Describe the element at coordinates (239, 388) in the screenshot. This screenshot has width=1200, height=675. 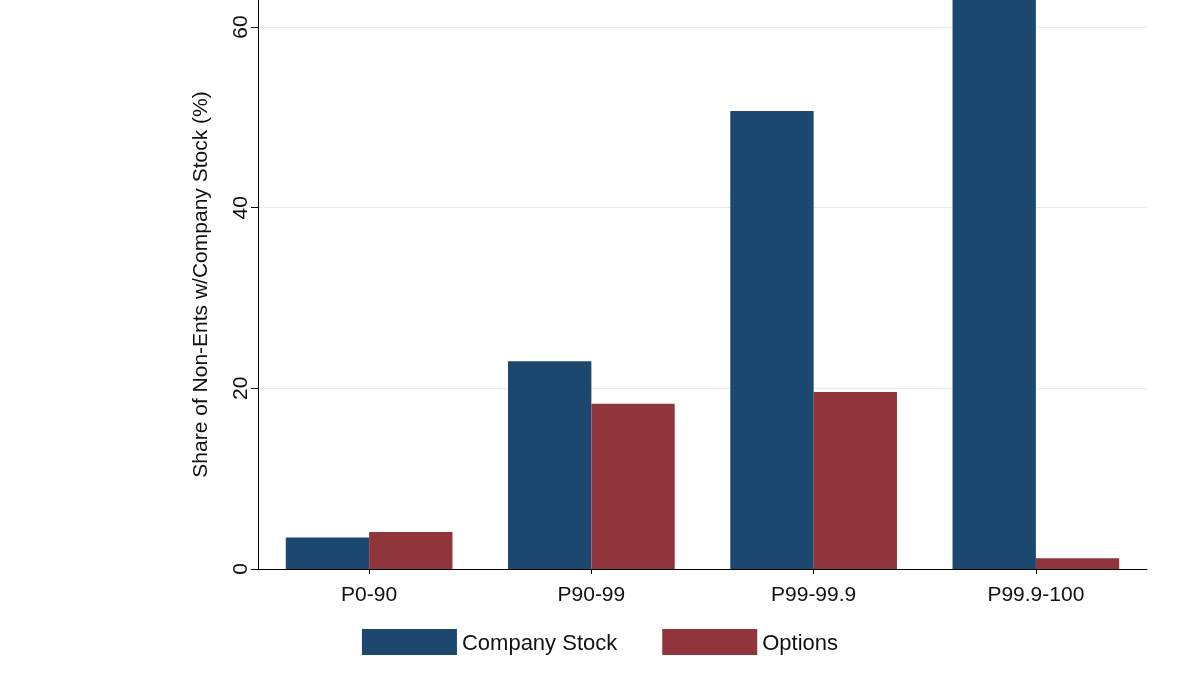
I see `y-tick-label: 20` at that location.